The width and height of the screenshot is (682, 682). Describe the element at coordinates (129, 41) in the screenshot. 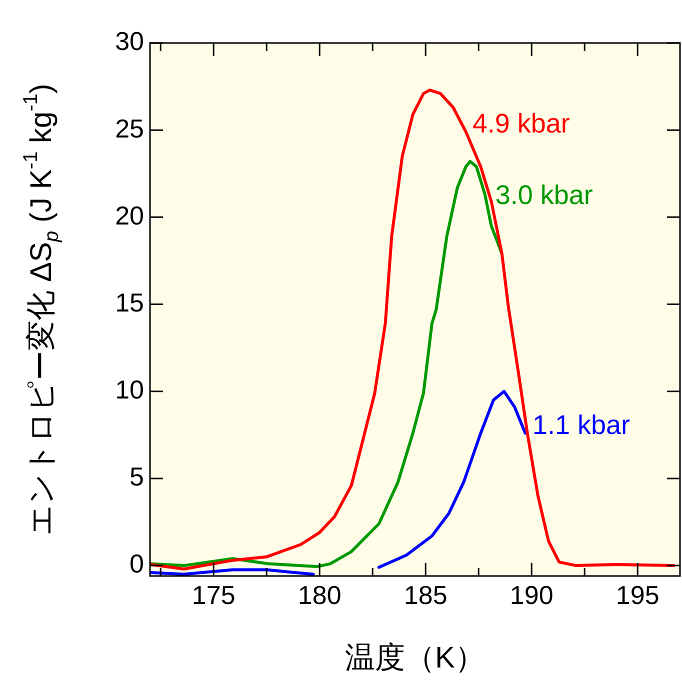

I see `y-tick-label: 30` at that location.